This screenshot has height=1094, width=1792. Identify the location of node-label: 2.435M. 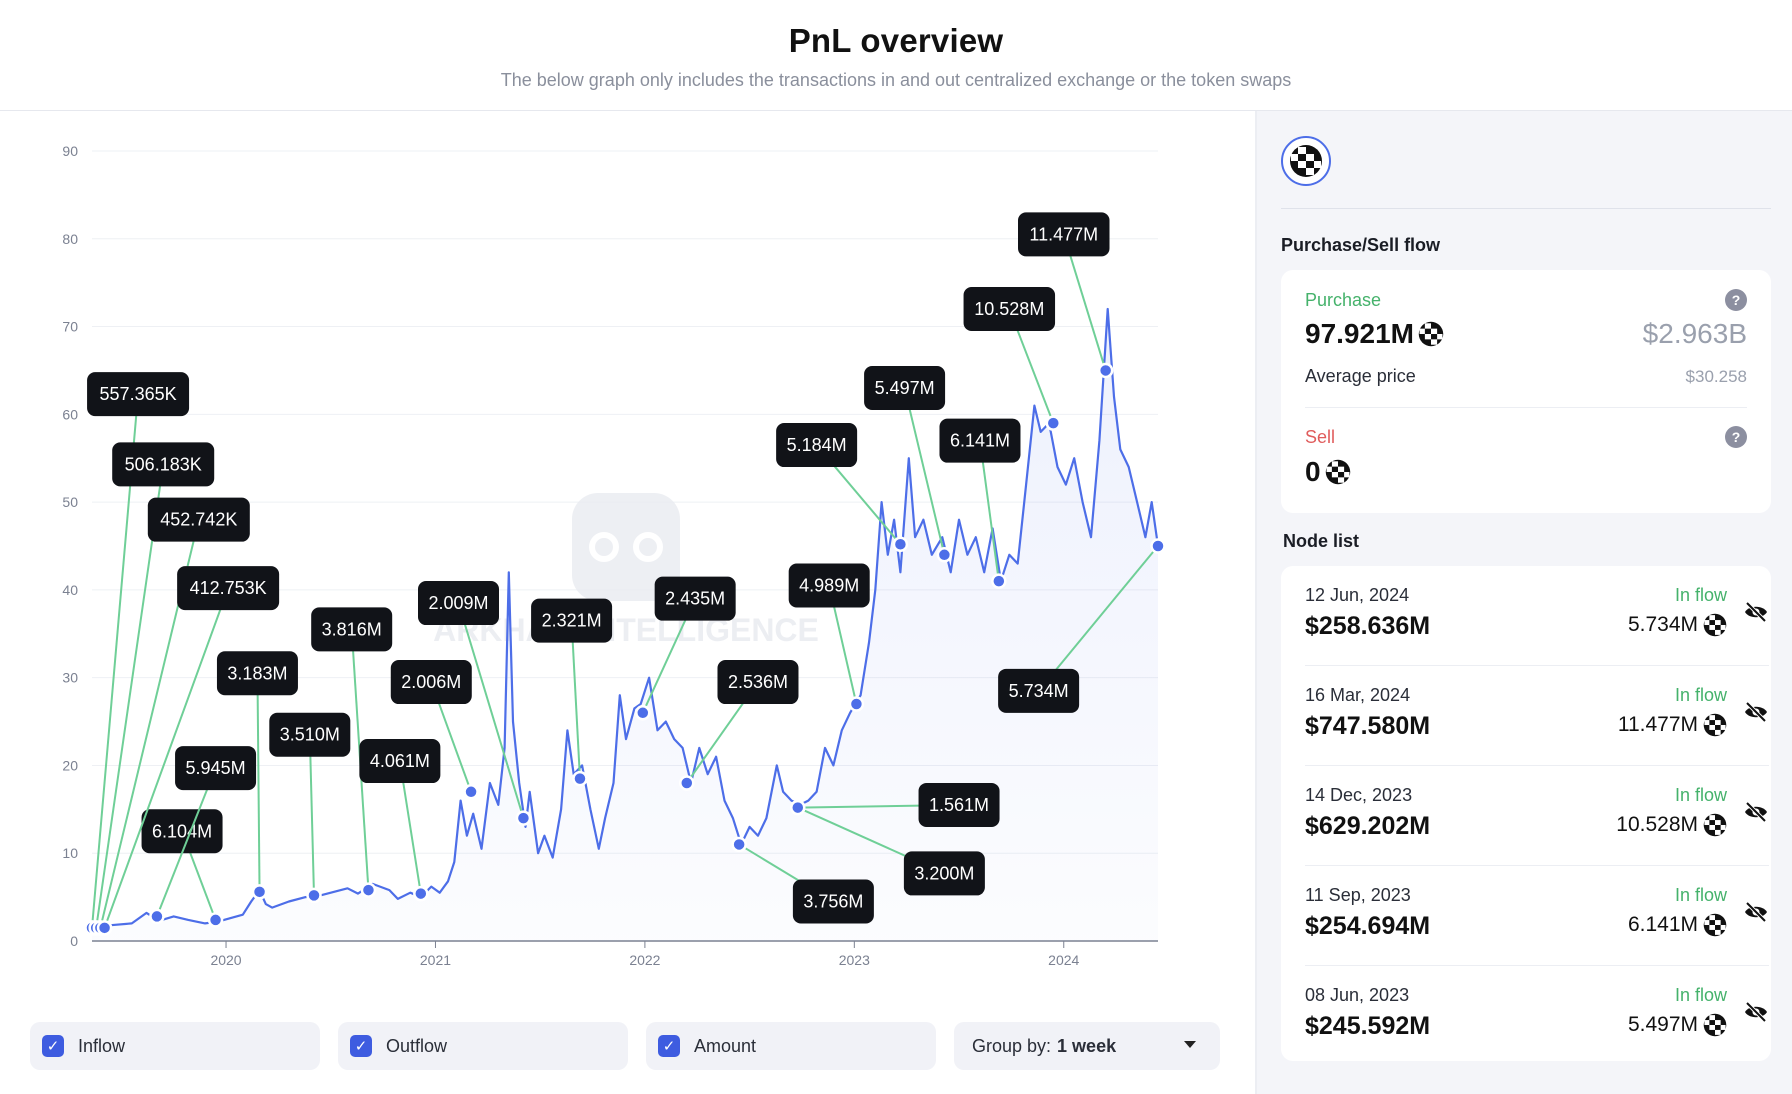
(695, 599).